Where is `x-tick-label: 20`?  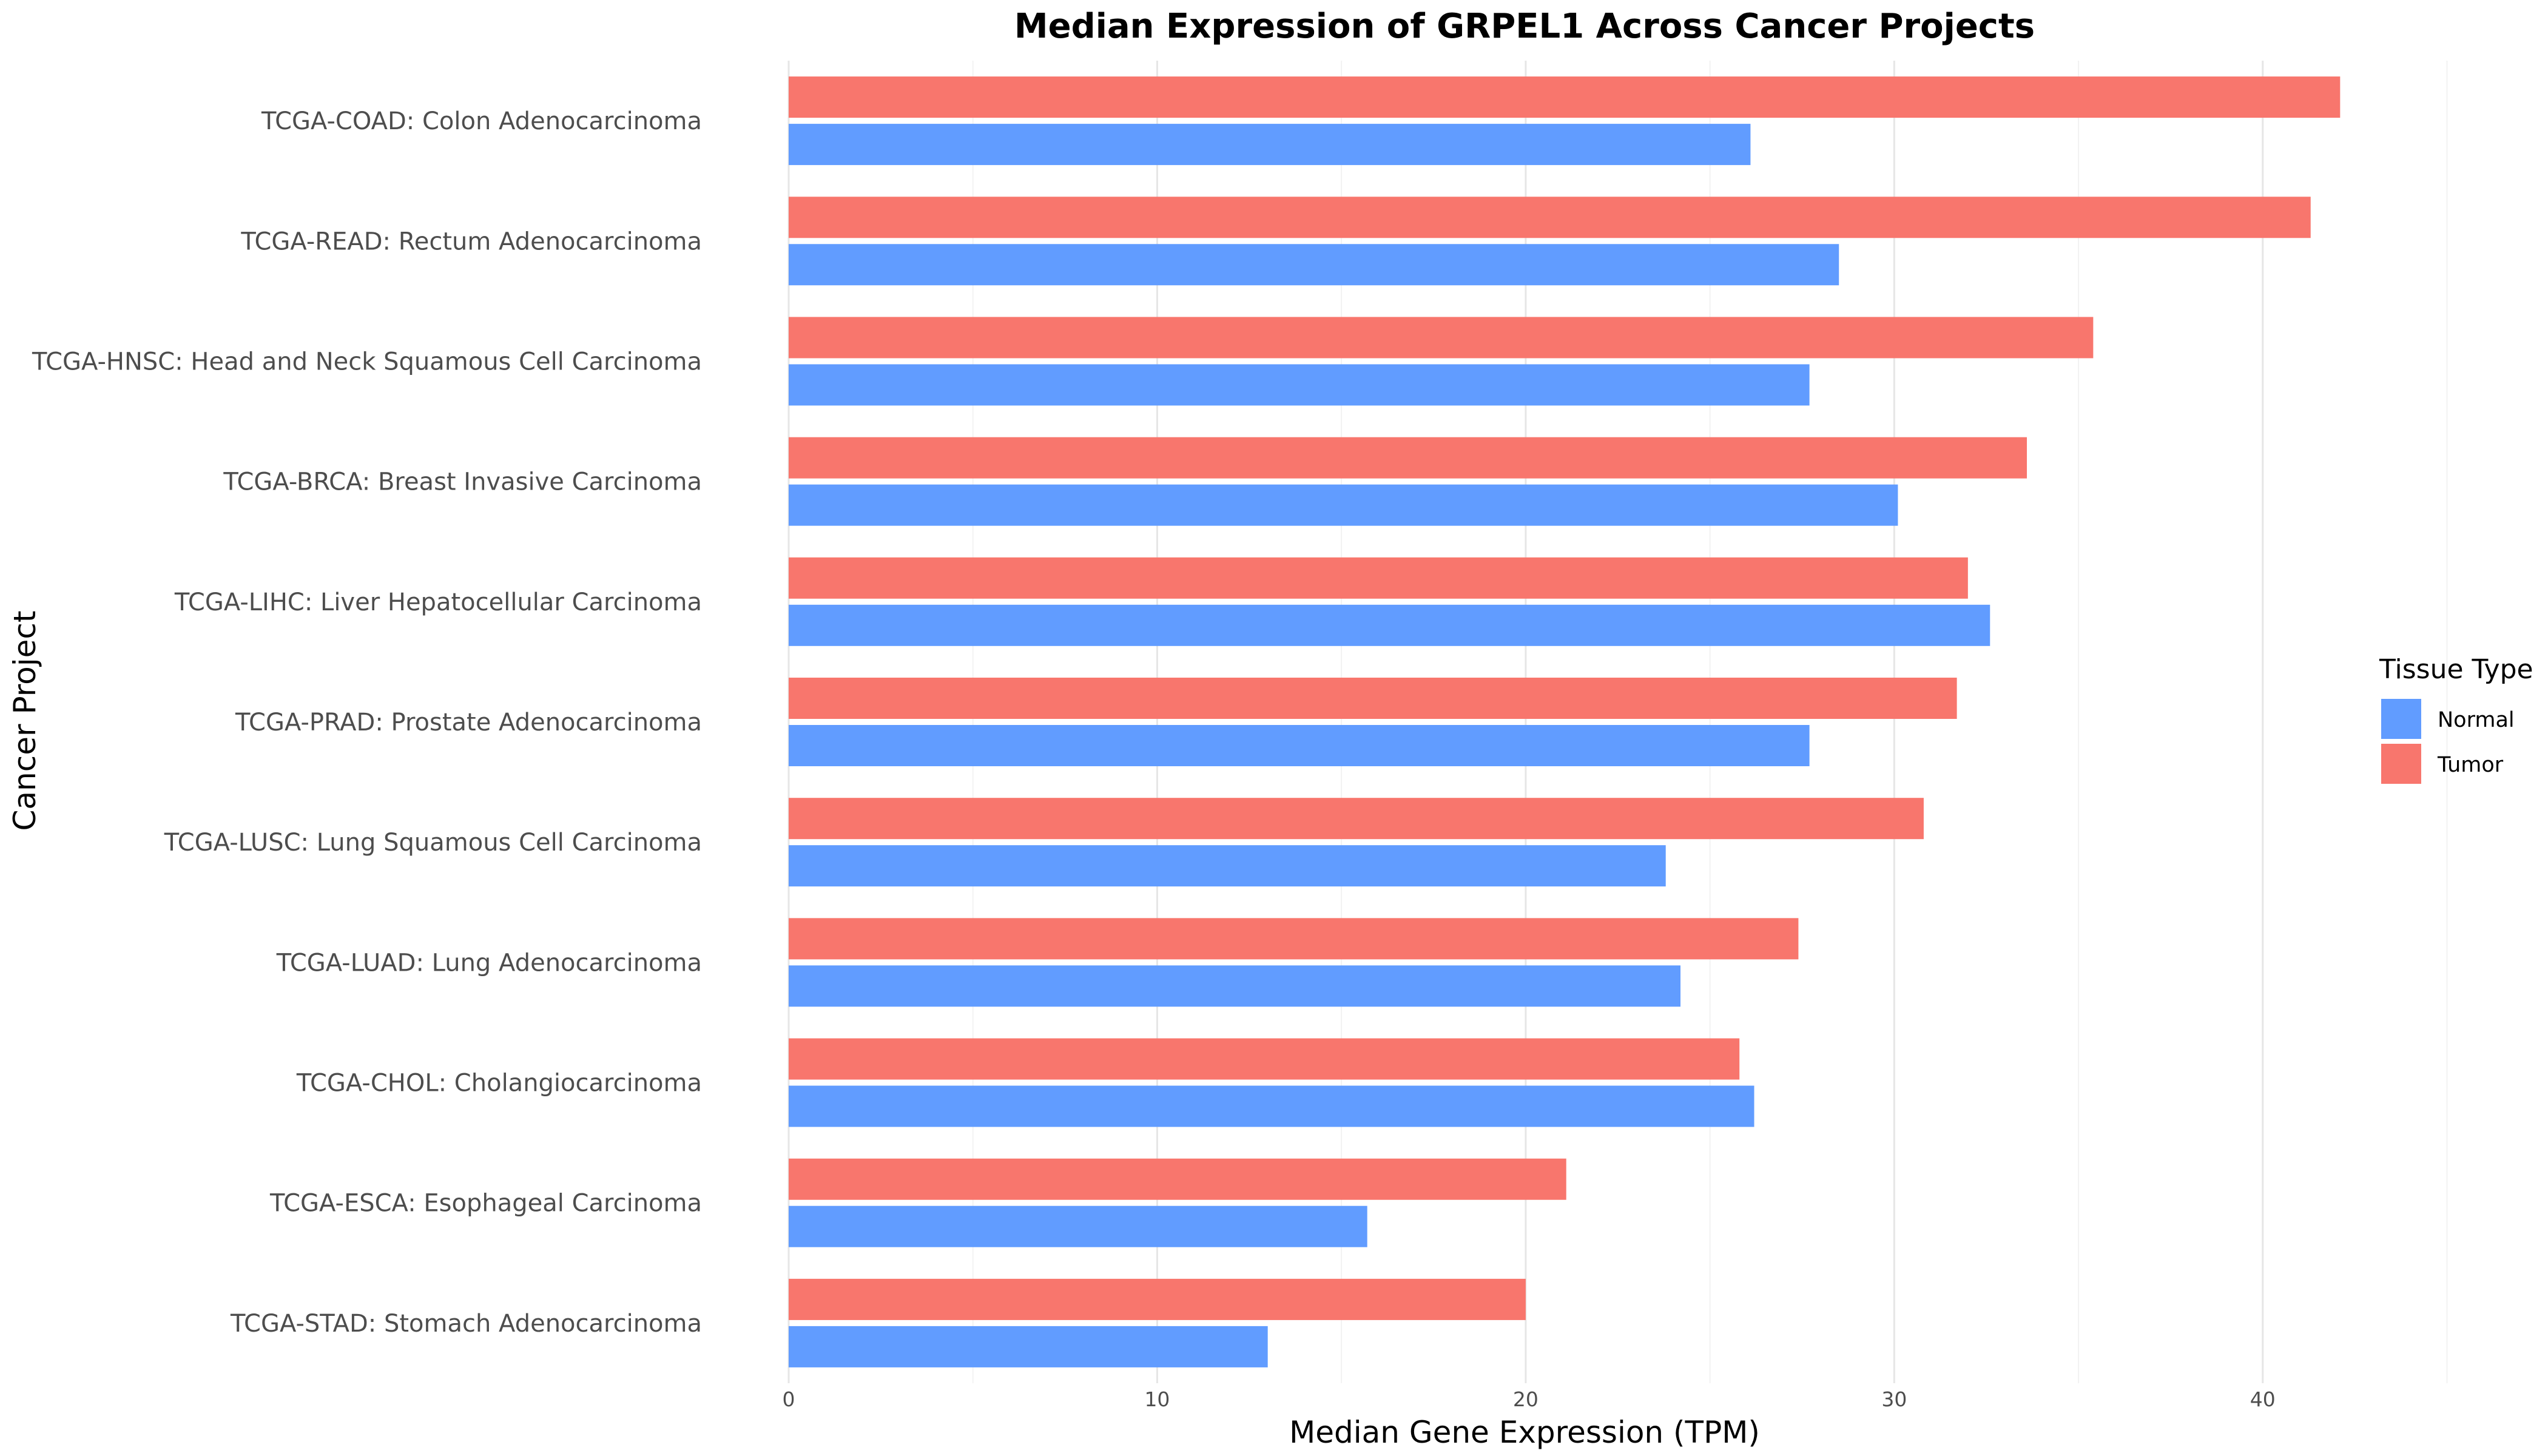
x-tick-label: 20 is located at coordinates (1526, 1399).